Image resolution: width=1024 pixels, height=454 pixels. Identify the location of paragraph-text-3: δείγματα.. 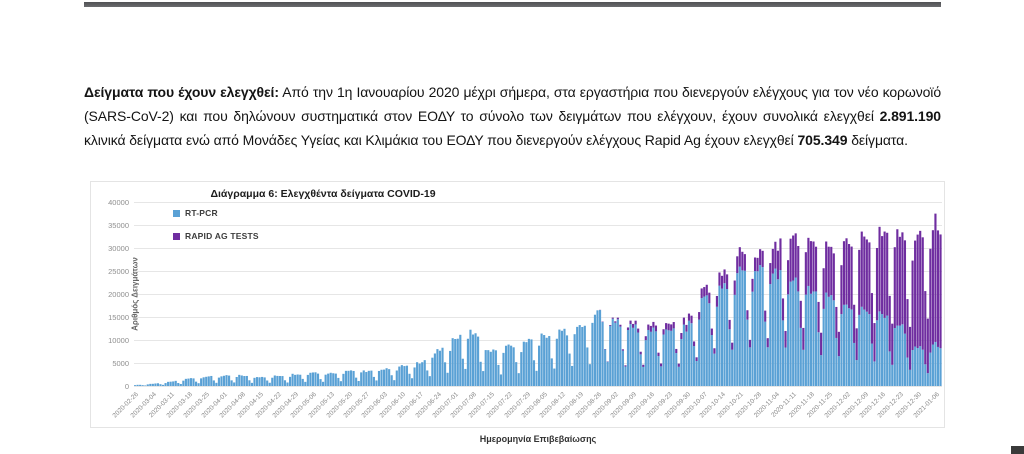
(877, 140).